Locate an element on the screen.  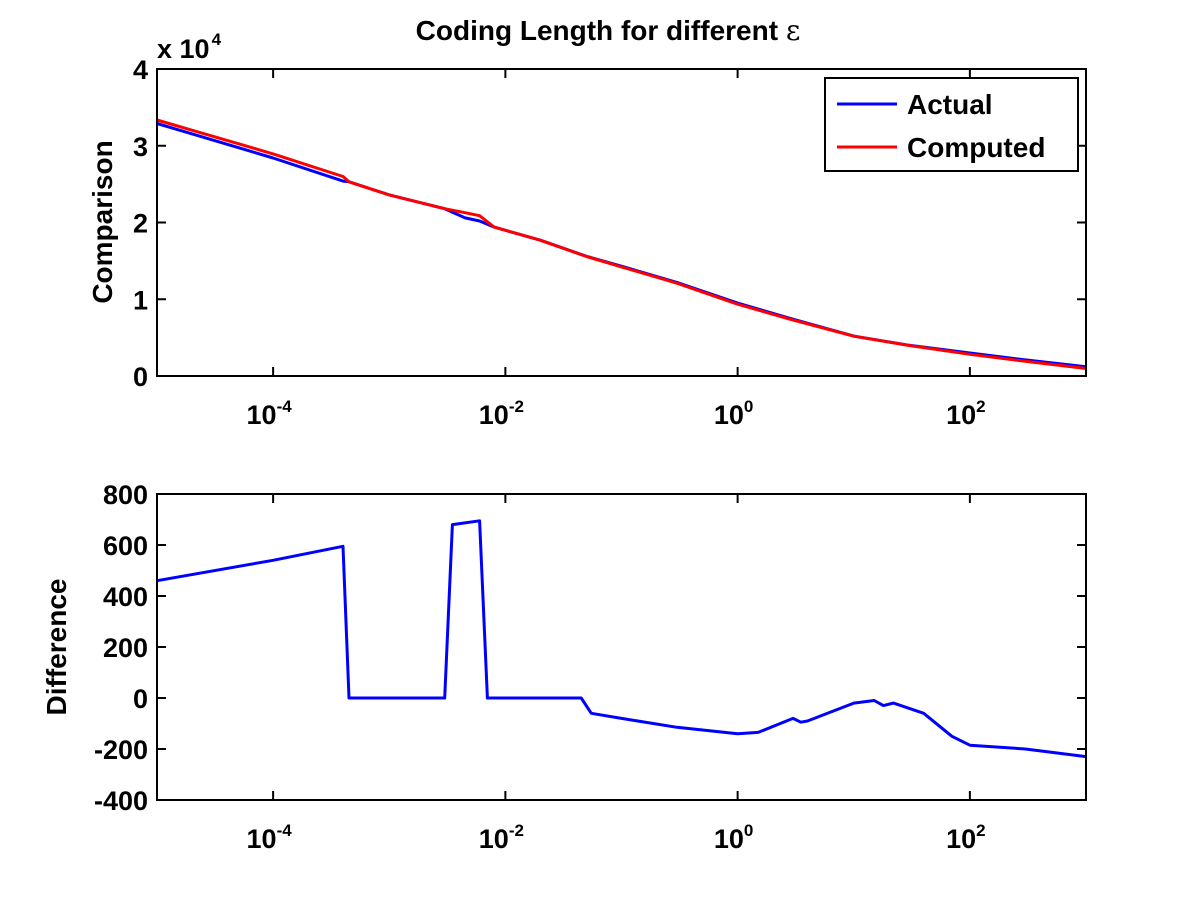
difference-xtick-label: 10⁻² is located at coordinates (501, 837).